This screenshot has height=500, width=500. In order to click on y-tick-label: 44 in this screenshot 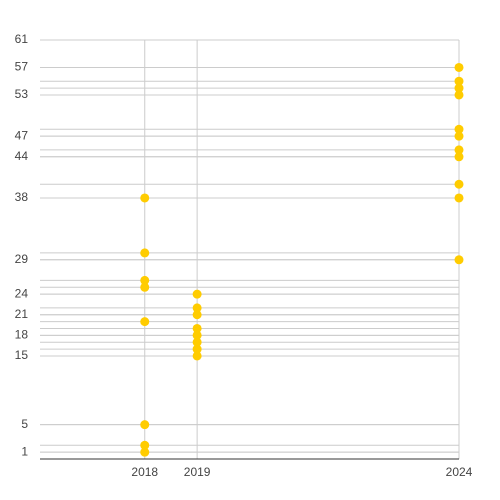, I will do `click(22, 156)`.